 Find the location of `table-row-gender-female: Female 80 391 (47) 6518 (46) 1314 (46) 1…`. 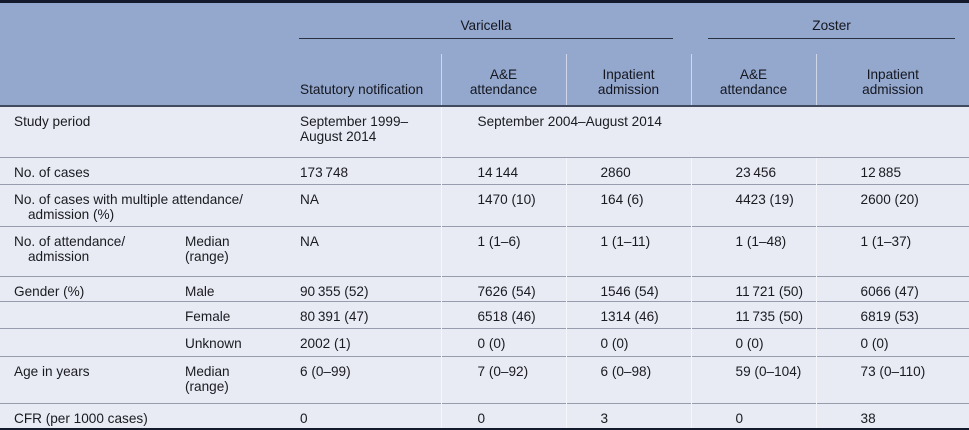

table-row-gender-female: Female 80 391 (47) 6518 (46) 1314 (46) 1… is located at coordinates (484, 314).